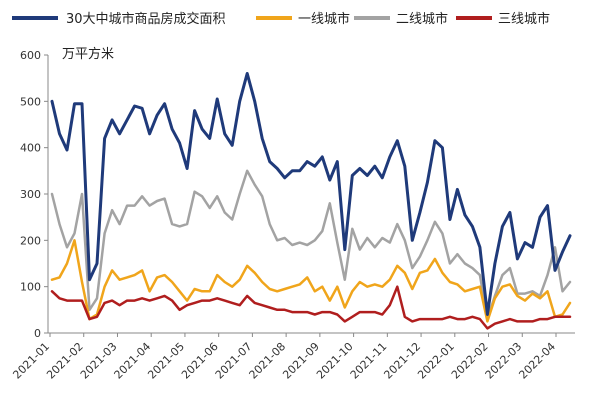 This screenshot has width=600, height=400. What do you see at coordinates (88, 54) in the screenshot?
I see `y-axis-unit-label: 万平方米` at bounding box center [88, 54].